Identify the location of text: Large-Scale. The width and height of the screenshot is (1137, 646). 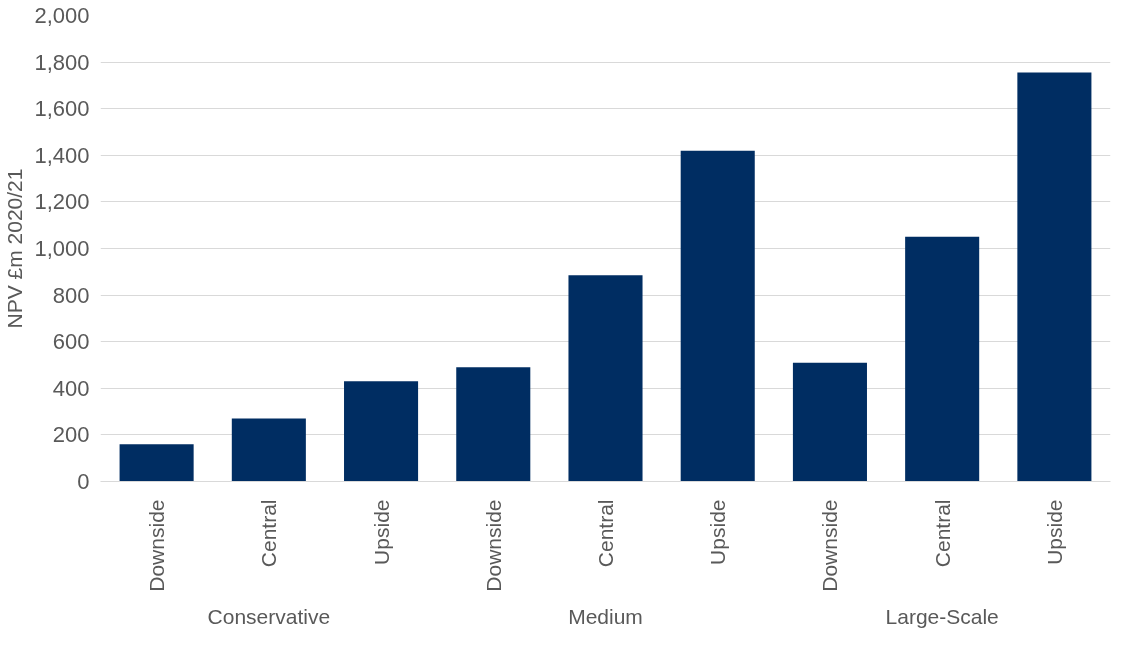
(942, 616).